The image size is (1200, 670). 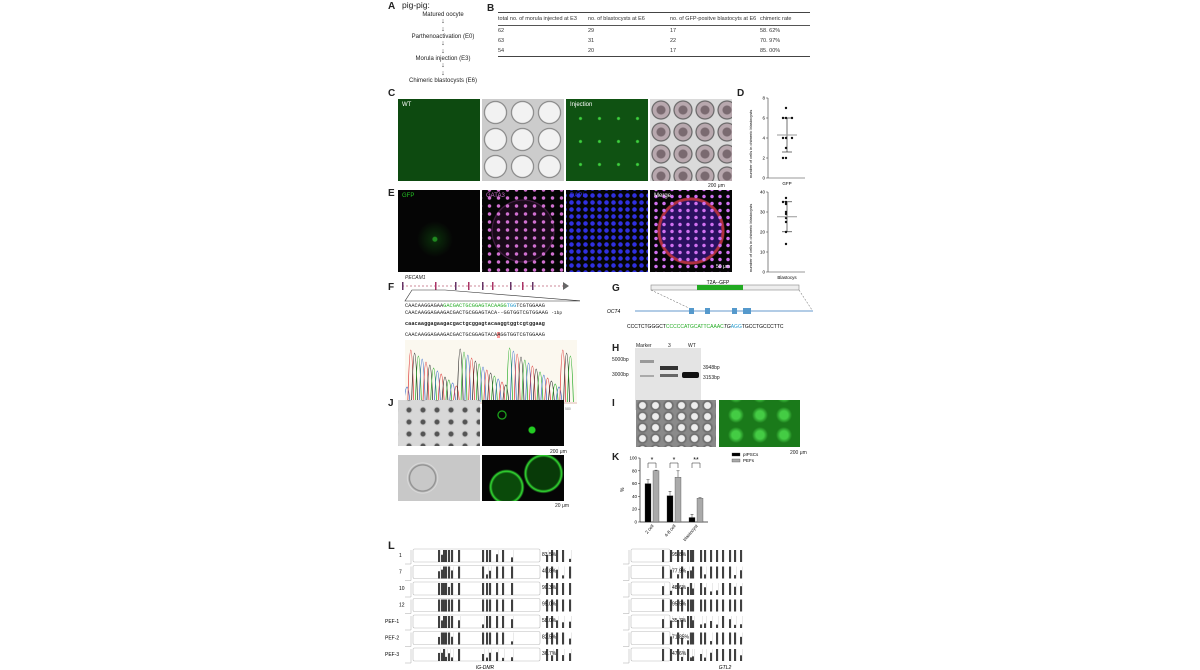 What do you see at coordinates (402, 589) in the screenshot?
I see `row-label: 10` at bounding box center [402, 589].